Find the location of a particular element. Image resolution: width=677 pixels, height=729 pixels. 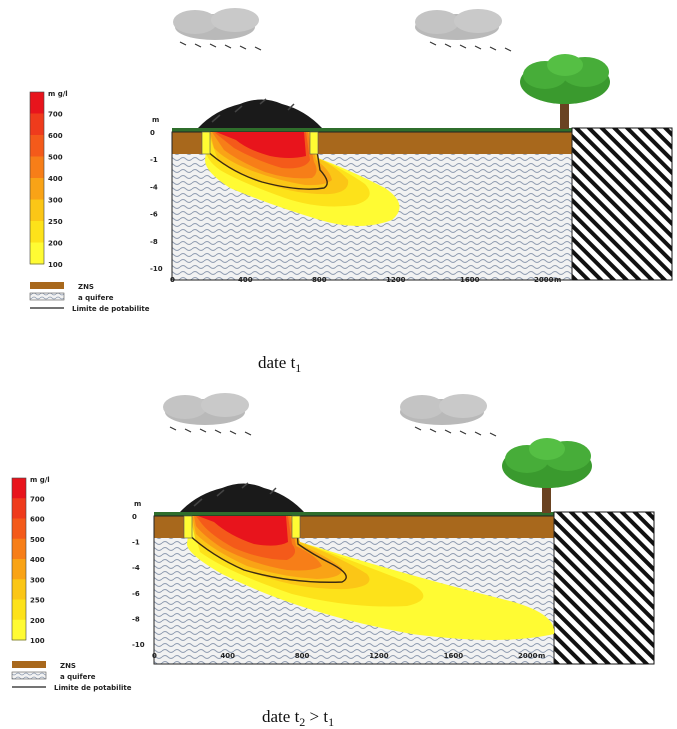

axes-panel1: 0 400 800 1200 1600 2000 mm0-1-4-6-8-10 is located at coordinates (355, 200).